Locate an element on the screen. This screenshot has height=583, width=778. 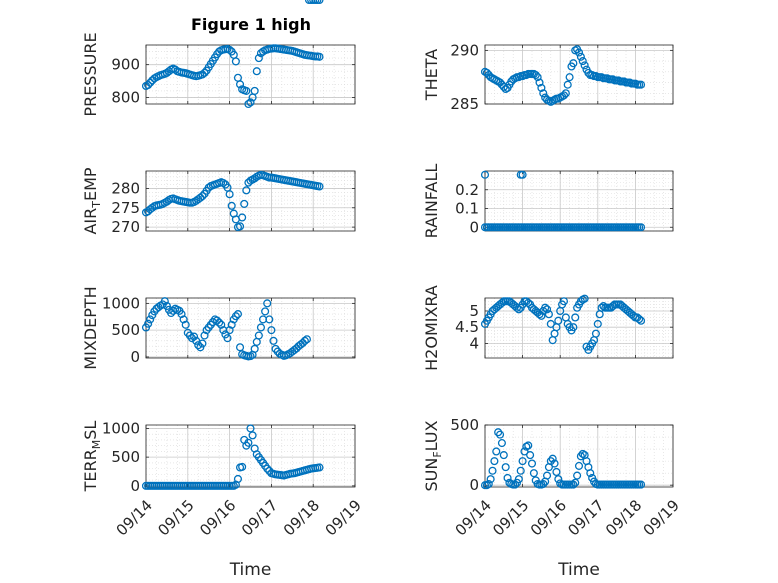
y-tick-label: 4 is located at coordinates (474, 343).